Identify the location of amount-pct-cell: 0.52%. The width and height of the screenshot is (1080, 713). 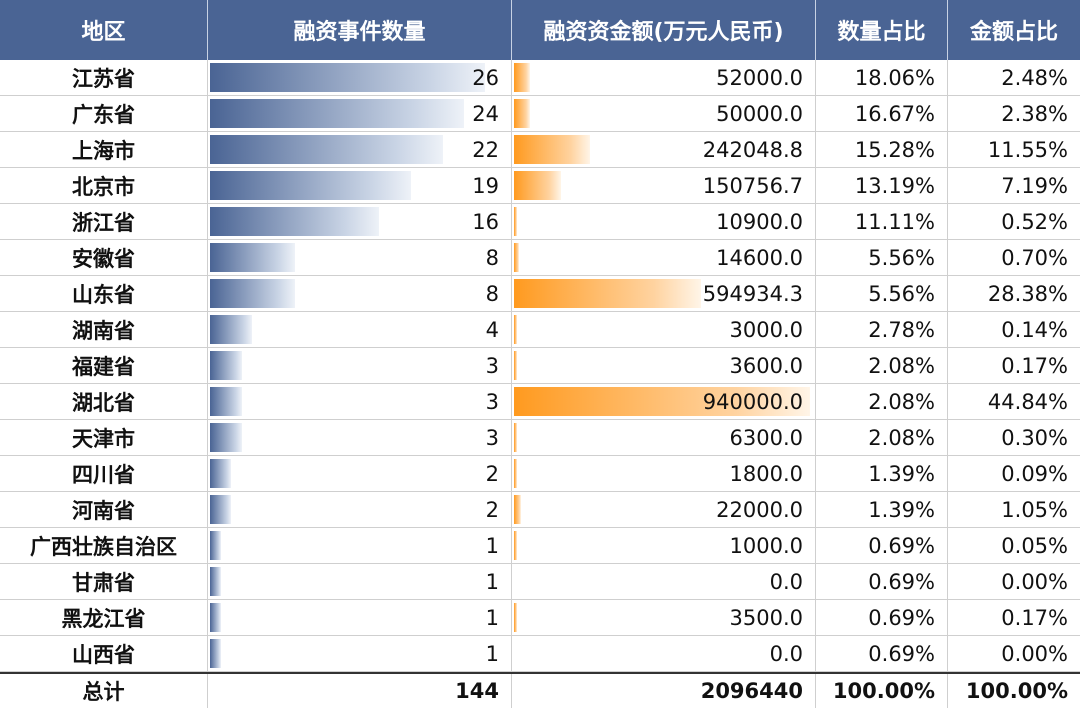
(1014, 221).